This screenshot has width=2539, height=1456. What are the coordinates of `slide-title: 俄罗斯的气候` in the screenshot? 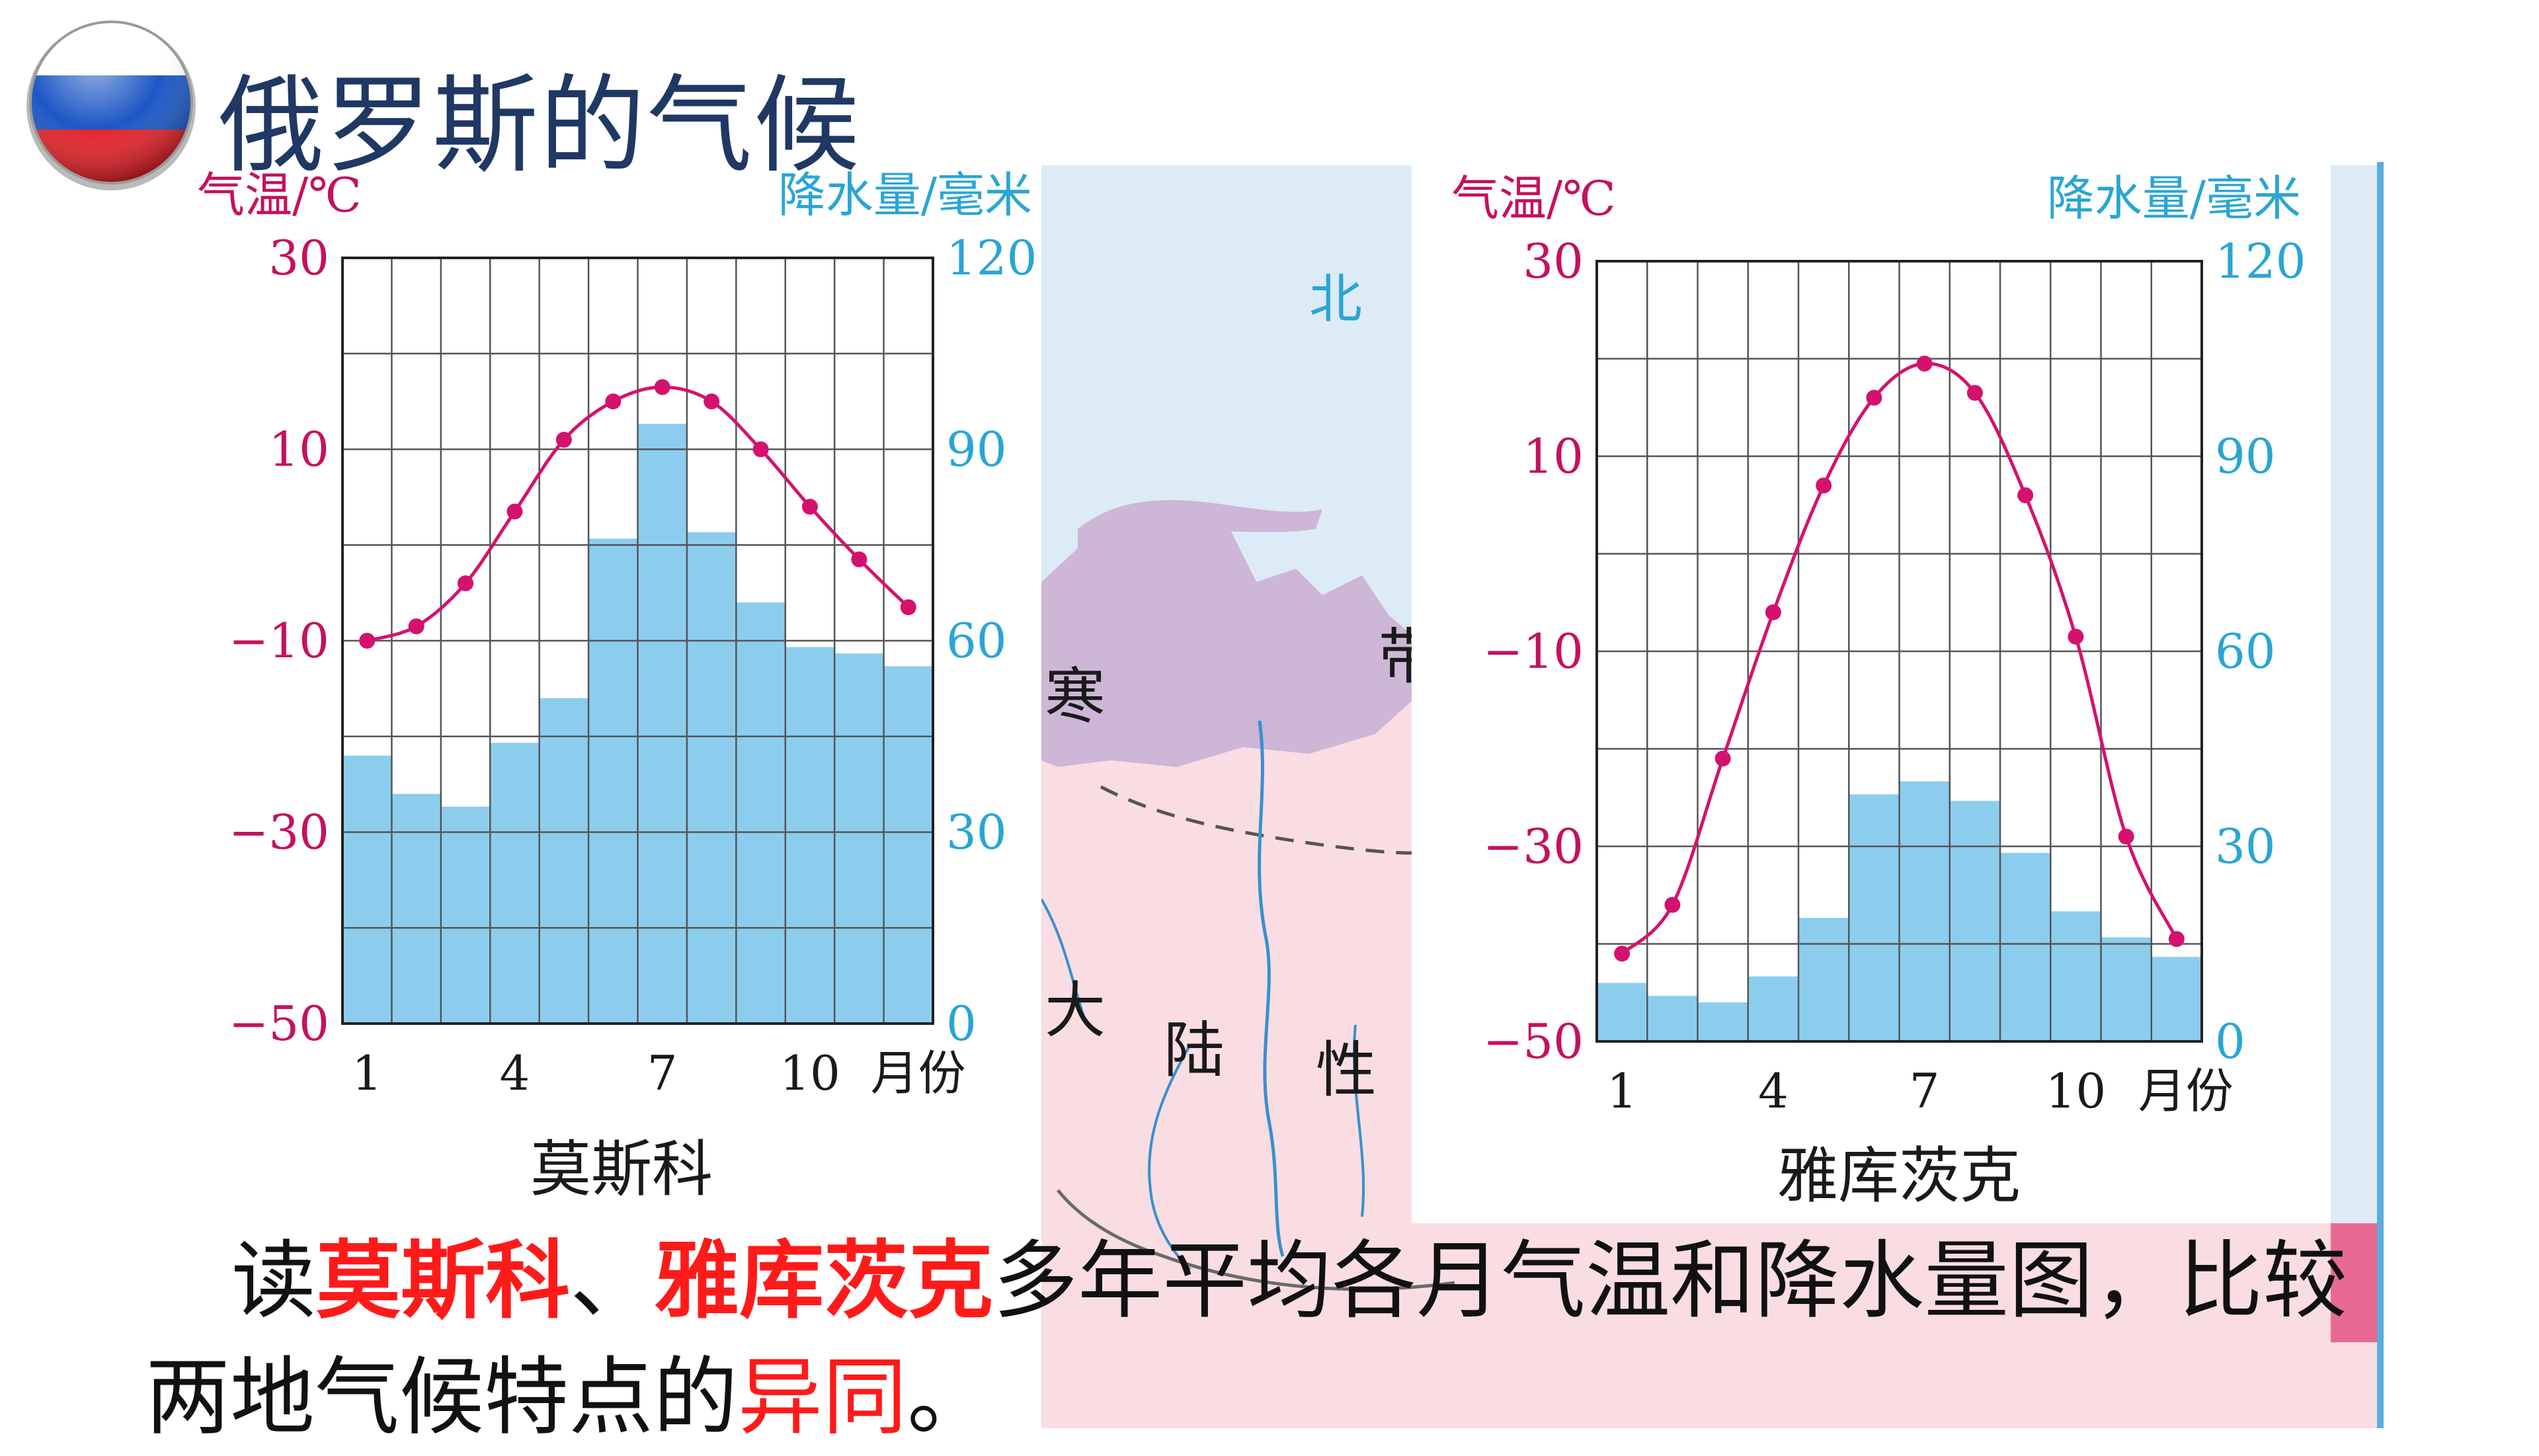 It's located at (540, 125).